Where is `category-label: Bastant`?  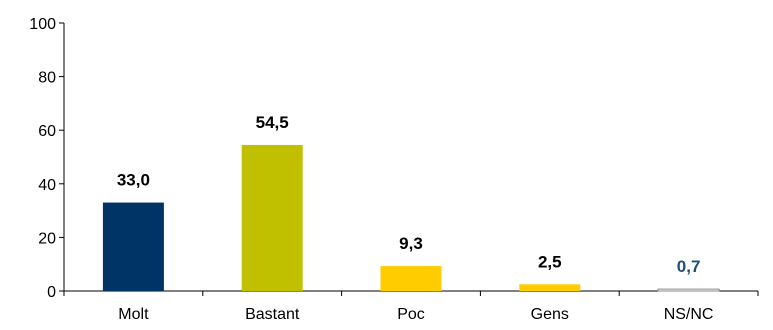 category-label: Bastant is located at coordinates (272, 314).